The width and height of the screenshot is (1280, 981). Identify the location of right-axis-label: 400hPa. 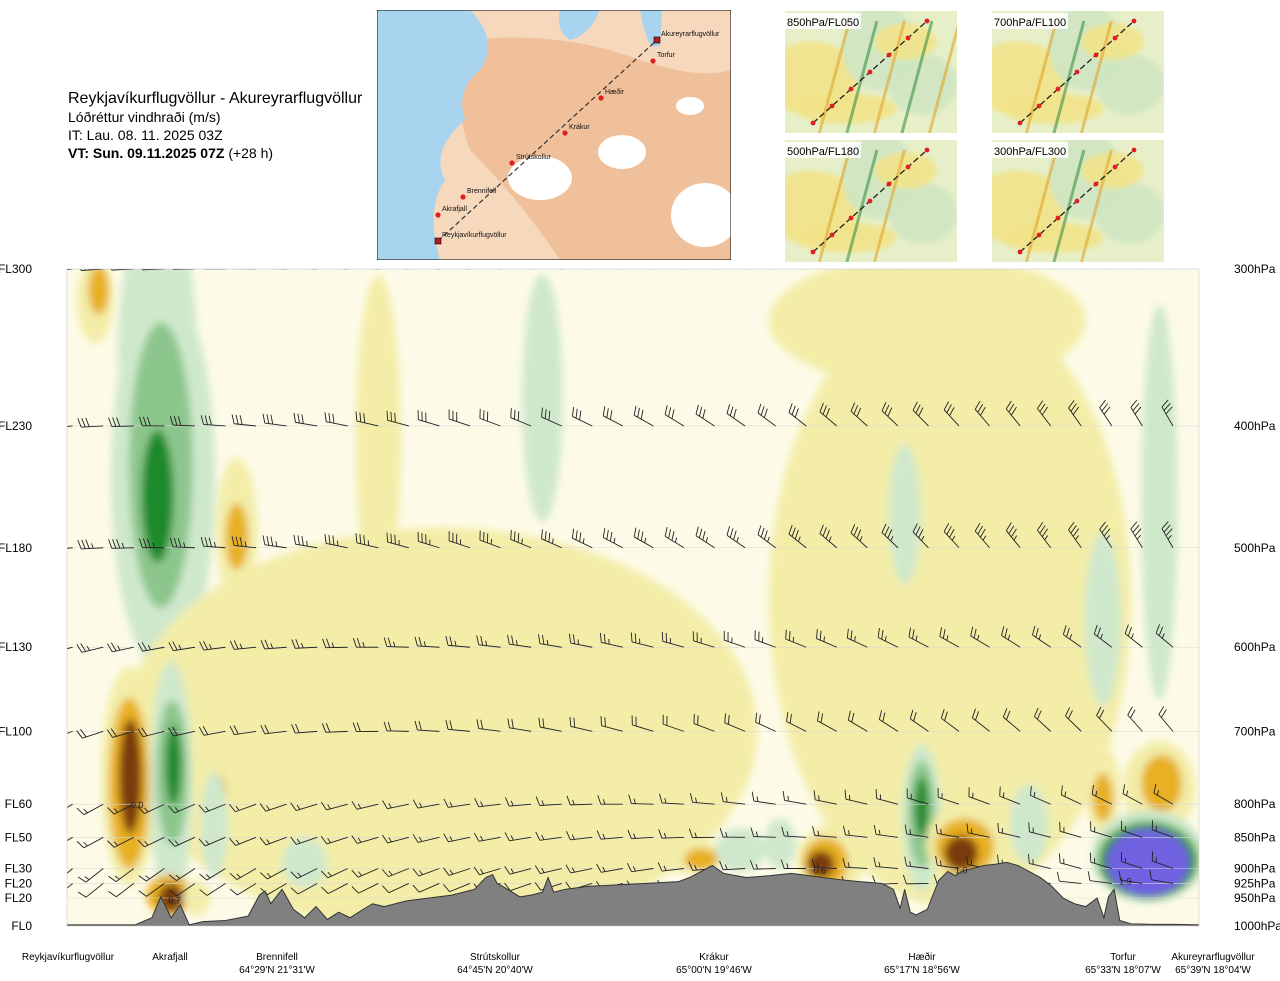
(1255, 426).